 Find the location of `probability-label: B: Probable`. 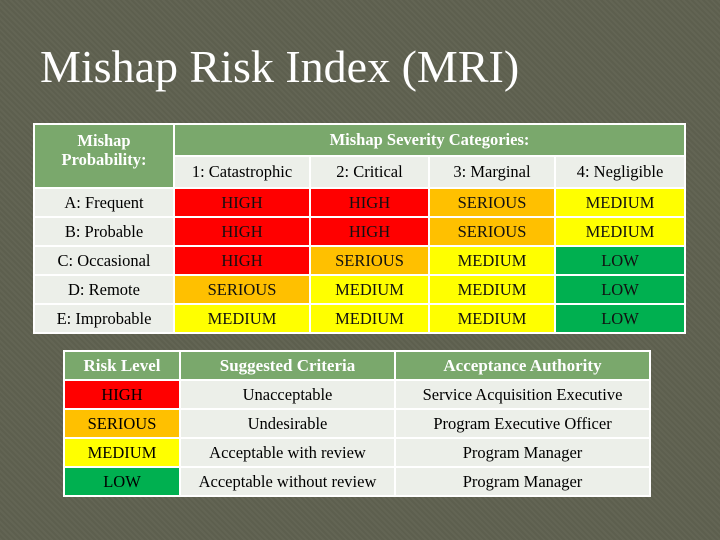

probability-label: B: Probable is located at coordinates (104, 231).